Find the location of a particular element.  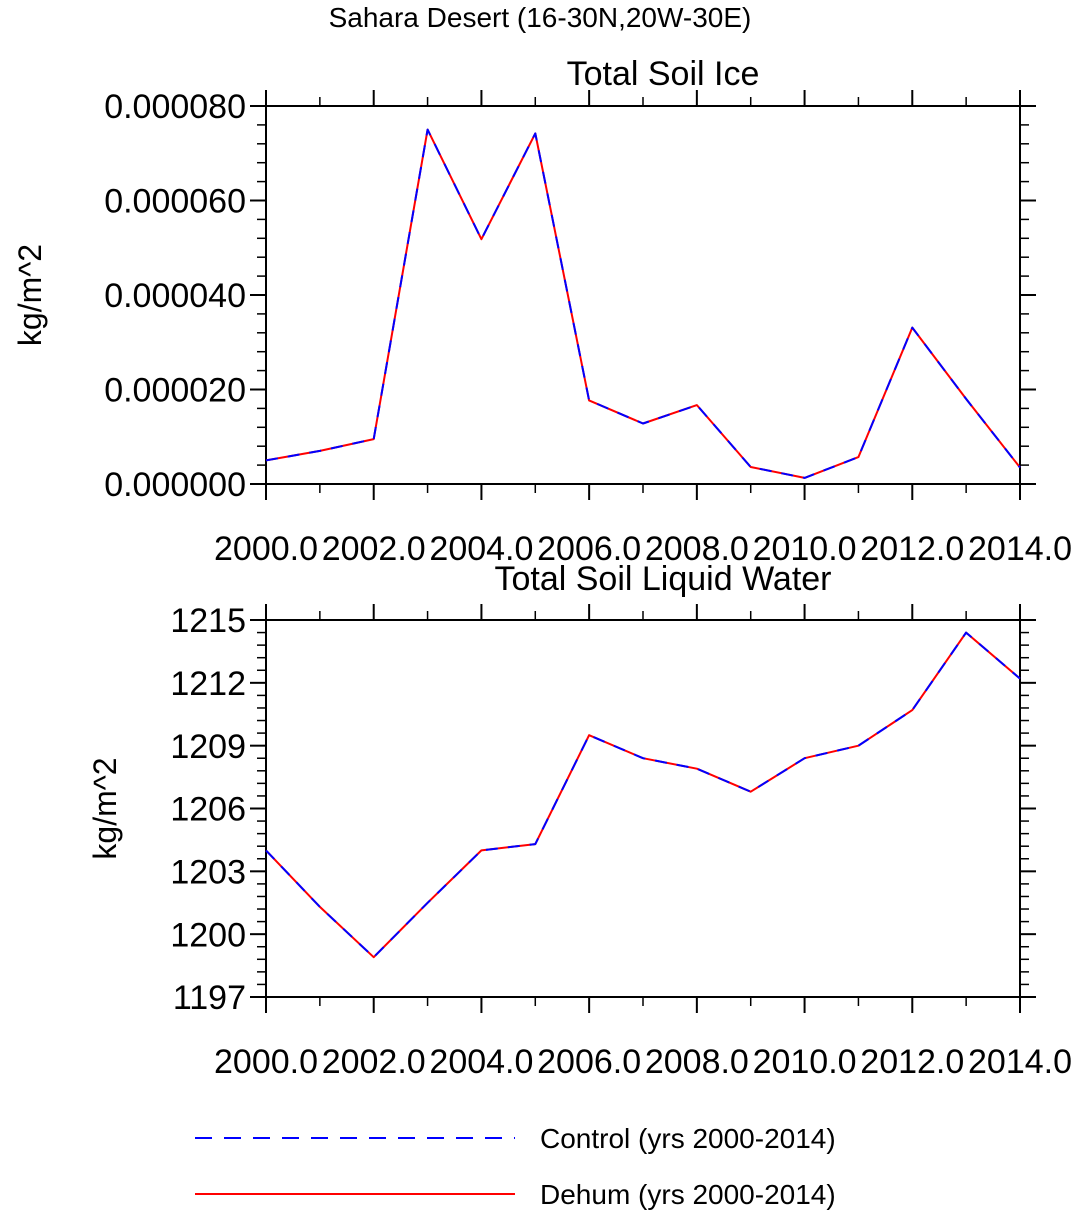

y-tick-label: 0.000080 is located at coordinates (175, 107).